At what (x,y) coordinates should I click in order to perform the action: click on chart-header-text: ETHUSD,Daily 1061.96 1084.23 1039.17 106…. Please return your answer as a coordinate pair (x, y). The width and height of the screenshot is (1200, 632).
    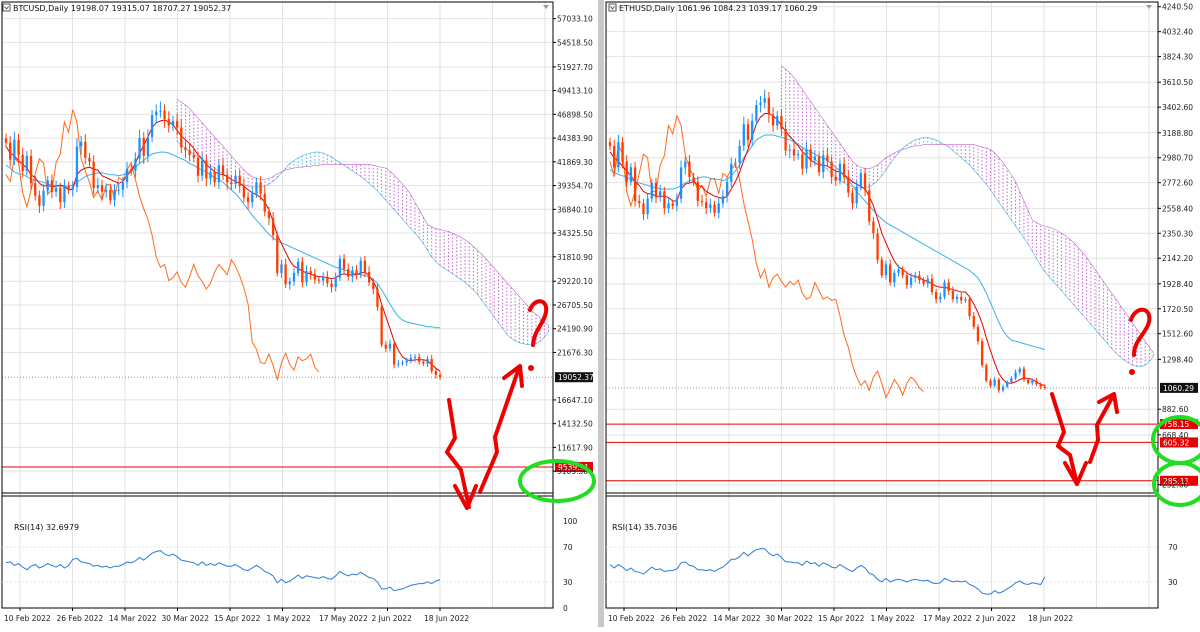
    Looking at the image, I should click on (718, 8).